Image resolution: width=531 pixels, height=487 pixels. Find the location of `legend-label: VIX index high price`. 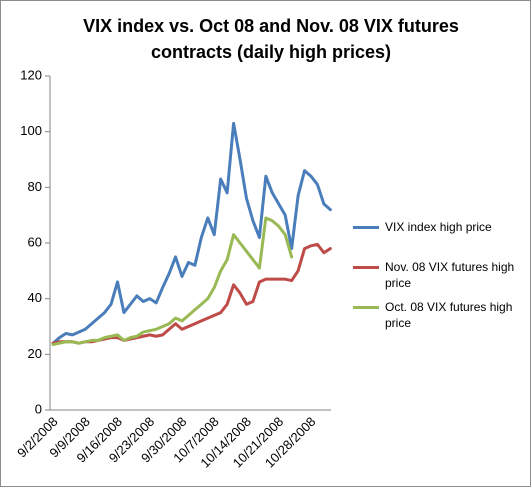

legend-label: VIX index high price is located at coordinates (438, 227).